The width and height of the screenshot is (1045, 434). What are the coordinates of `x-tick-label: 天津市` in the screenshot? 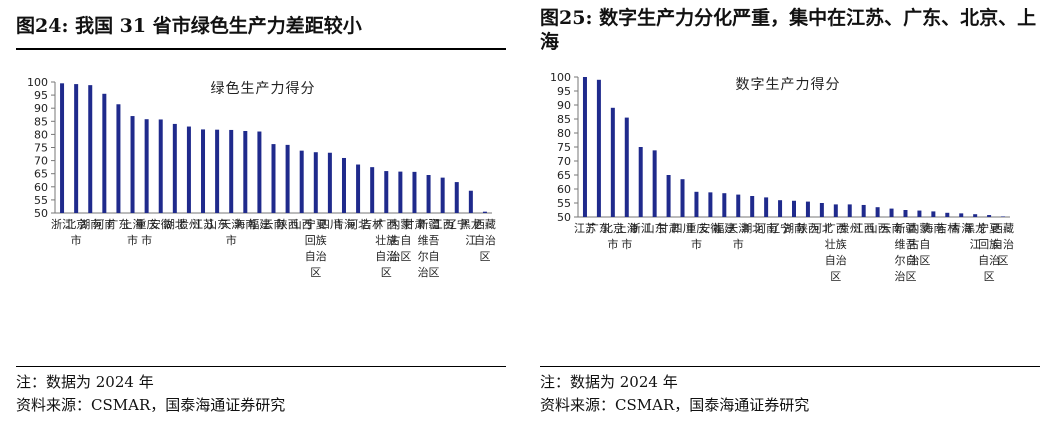 It's located at (231, 232).